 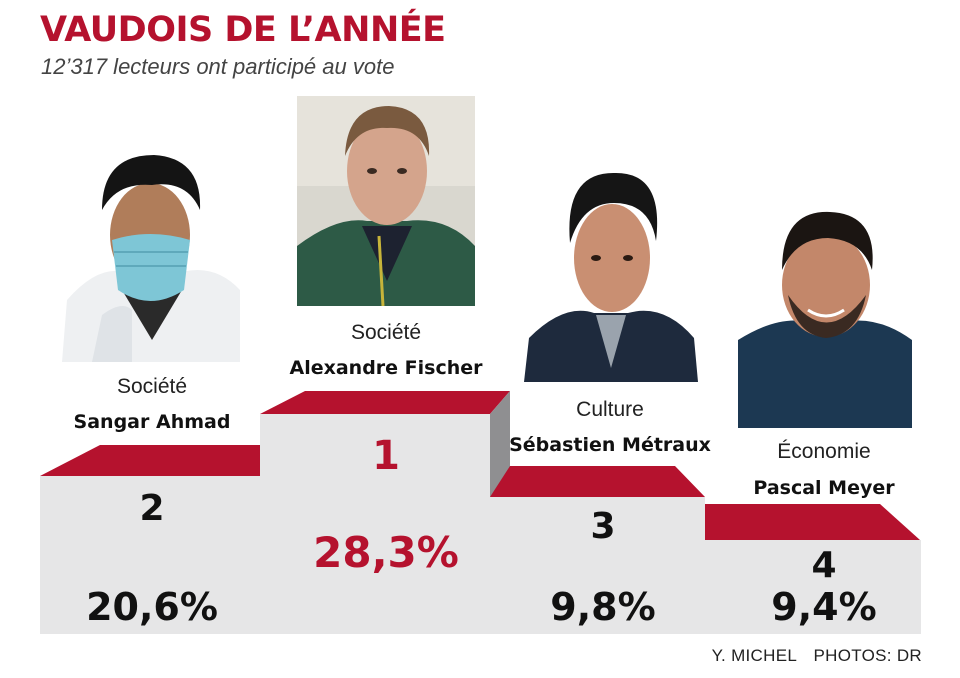 I want to click on credit-photos: PHOTOS: DR, so click(x=867, y=655).